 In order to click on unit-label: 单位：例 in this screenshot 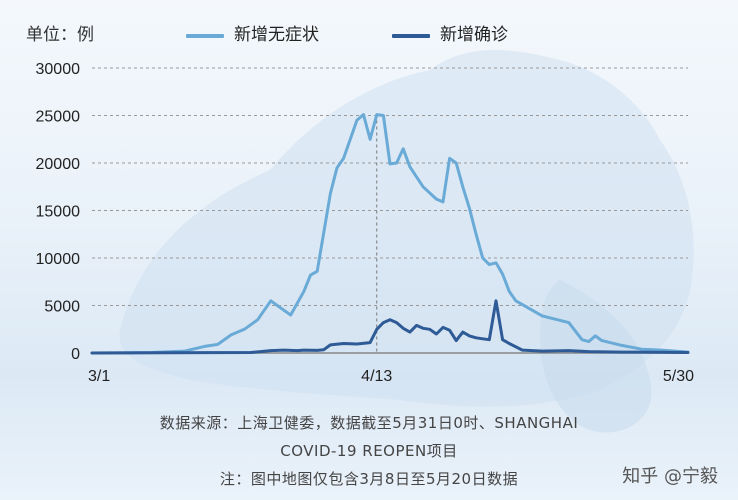, I will do `click(60, 35)`.